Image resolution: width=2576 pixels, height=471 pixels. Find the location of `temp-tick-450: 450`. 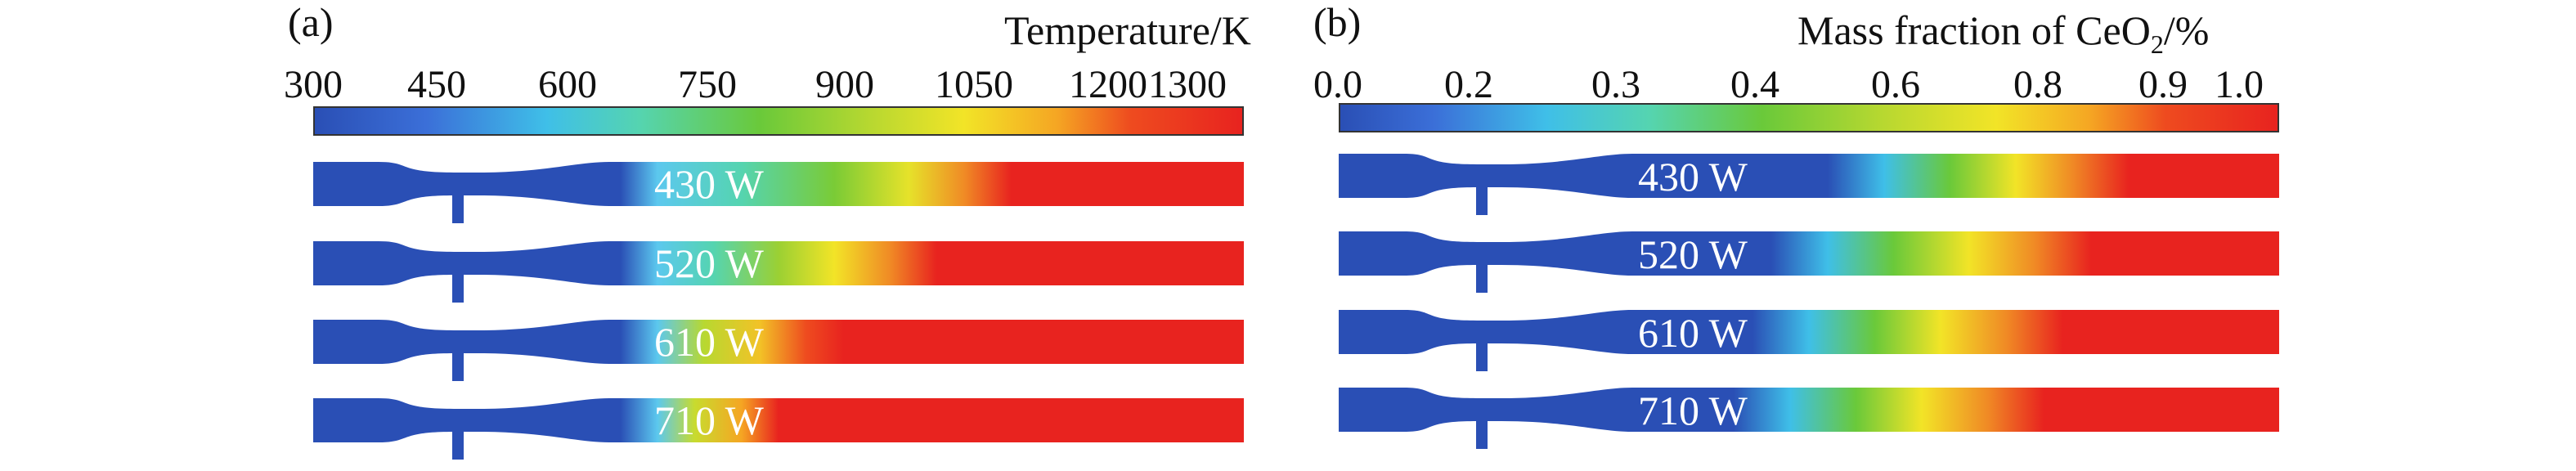

temp-tick-450: 450 is located at coordinates (437, 84).